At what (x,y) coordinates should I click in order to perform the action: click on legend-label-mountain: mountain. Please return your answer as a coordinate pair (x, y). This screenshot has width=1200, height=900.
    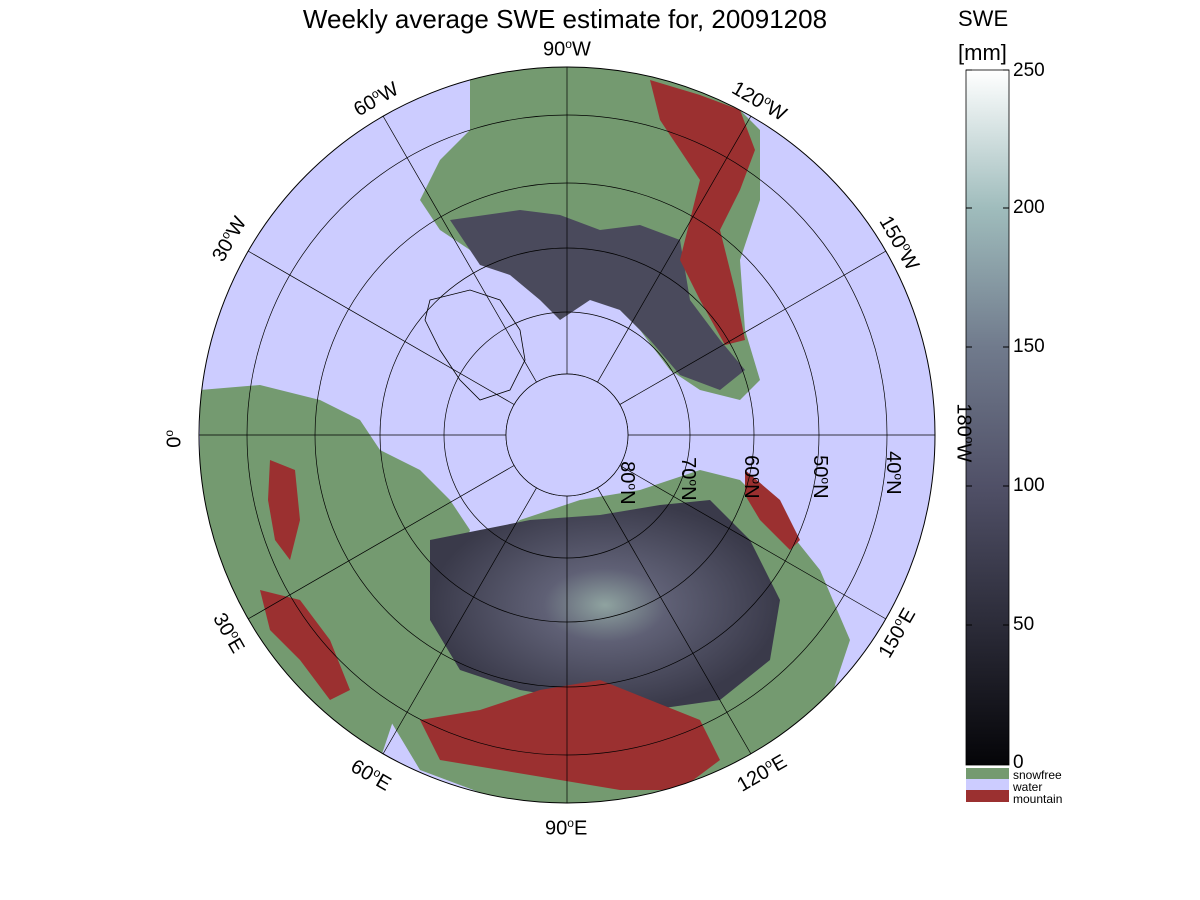
    Looking at the image, I should click on (1038, 799).